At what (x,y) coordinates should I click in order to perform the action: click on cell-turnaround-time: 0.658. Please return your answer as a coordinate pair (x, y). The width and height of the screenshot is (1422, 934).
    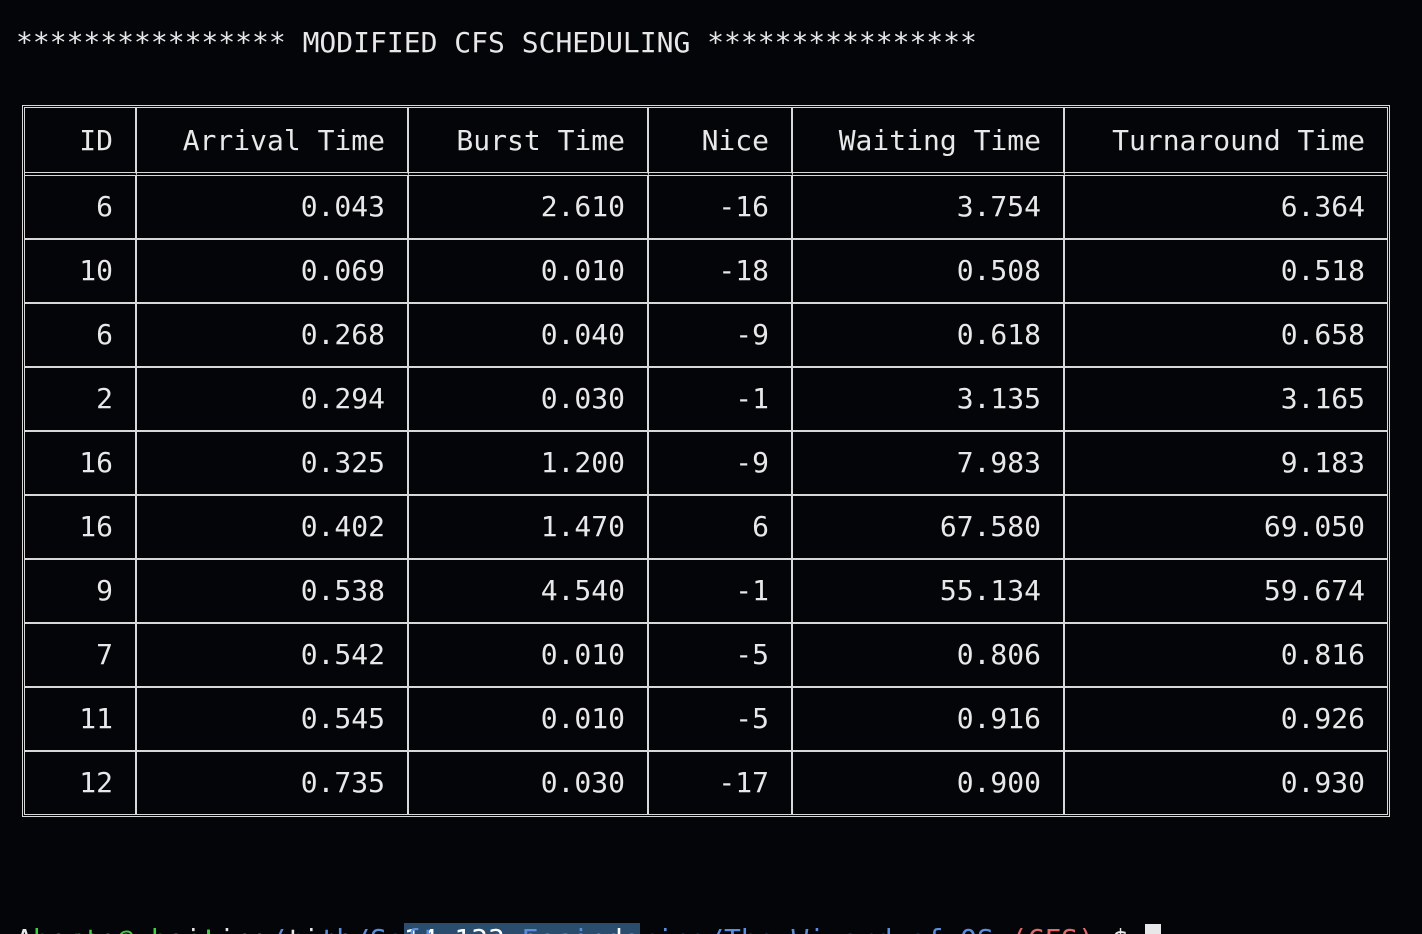
    Looking at the image, I should click on (1226, 336).